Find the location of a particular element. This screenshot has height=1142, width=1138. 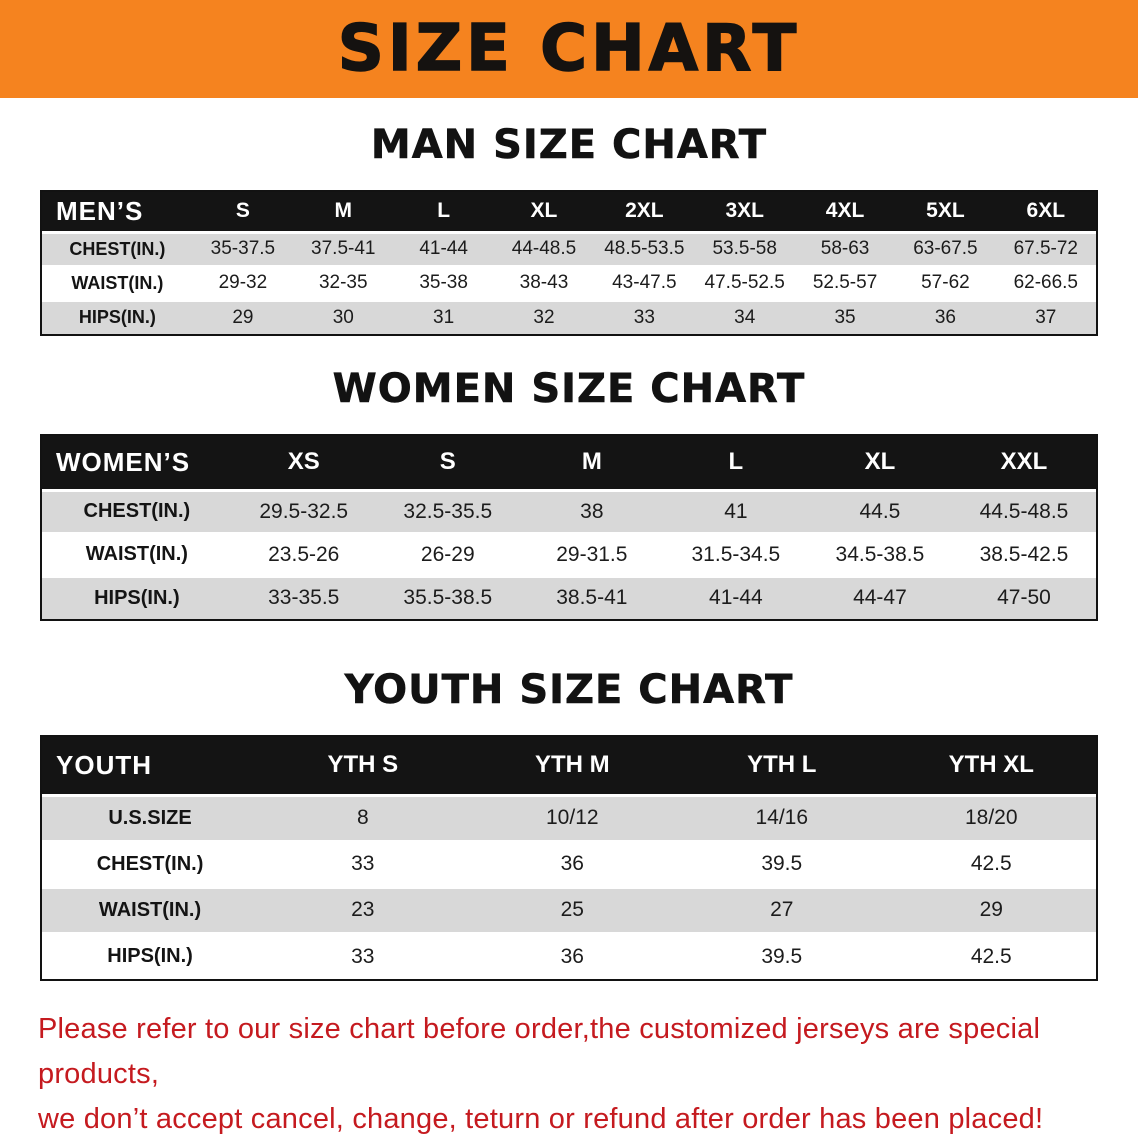

value-cell: 14/16 is located at coordinates (782, 818).